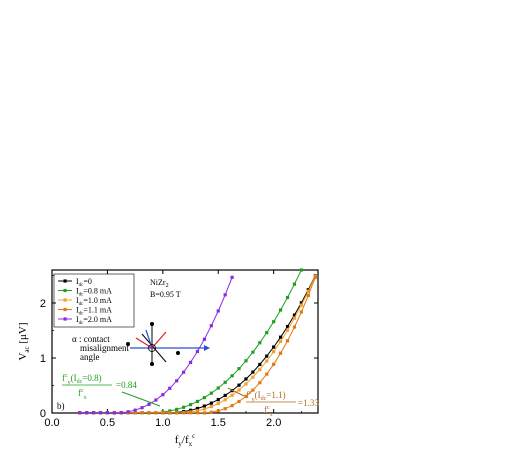  Describe the element at coordinates (43, 304) in the screenshot. I see `y-tick-label: 2` at that location.